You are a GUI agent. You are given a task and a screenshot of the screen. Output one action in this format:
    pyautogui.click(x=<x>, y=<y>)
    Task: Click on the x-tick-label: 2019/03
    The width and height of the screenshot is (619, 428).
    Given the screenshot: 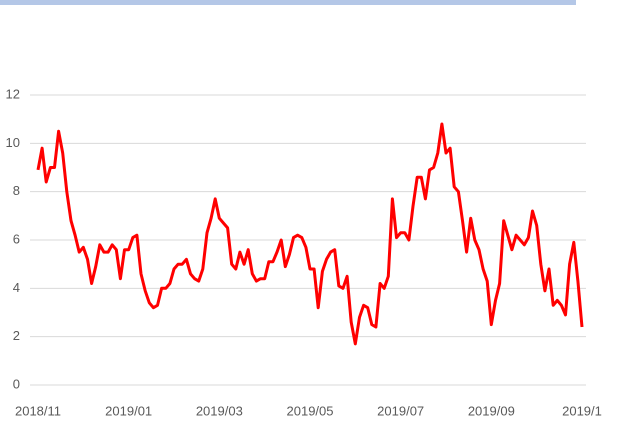 What is the action you would take?
    pyautogui.click(x=219, y=410)
    